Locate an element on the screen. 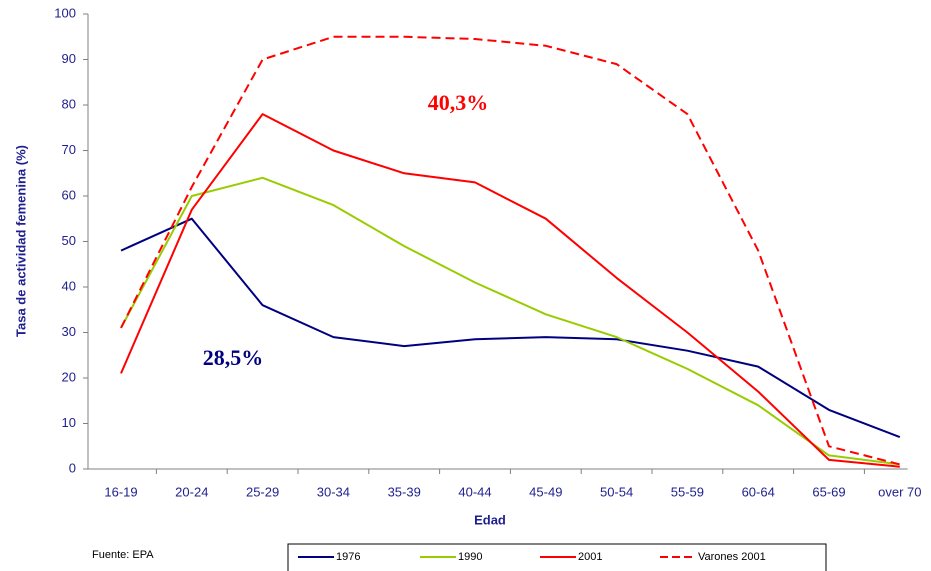 This screenshot has height=571, width=931. y-tick-label: 70 is located at coordinates (69, 149).